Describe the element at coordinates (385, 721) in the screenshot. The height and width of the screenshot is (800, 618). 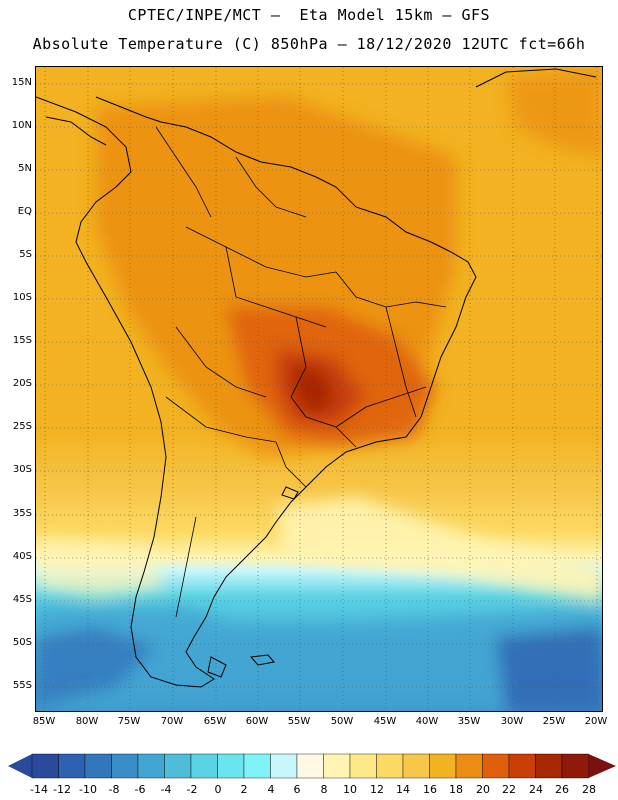
I see `lon-tick-label: 45W` at that location.